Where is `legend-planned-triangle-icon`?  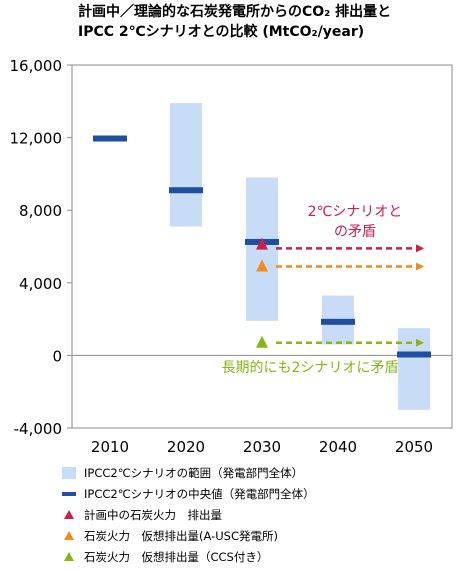 legend-planned-triangle-icon is located at coordinates (69, 514).